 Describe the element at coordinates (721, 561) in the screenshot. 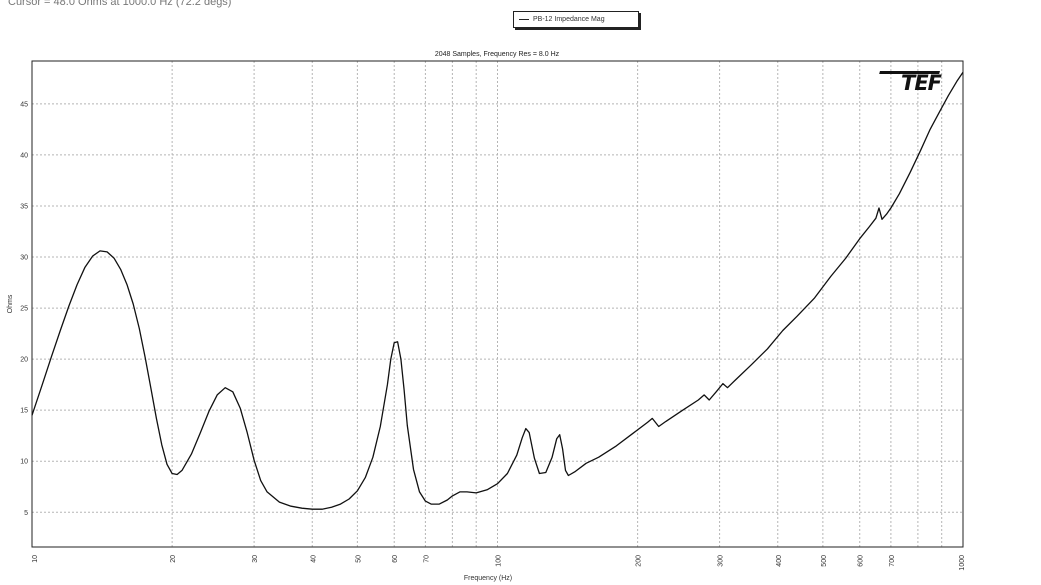

I see `x-tick-label: 300` at that location.